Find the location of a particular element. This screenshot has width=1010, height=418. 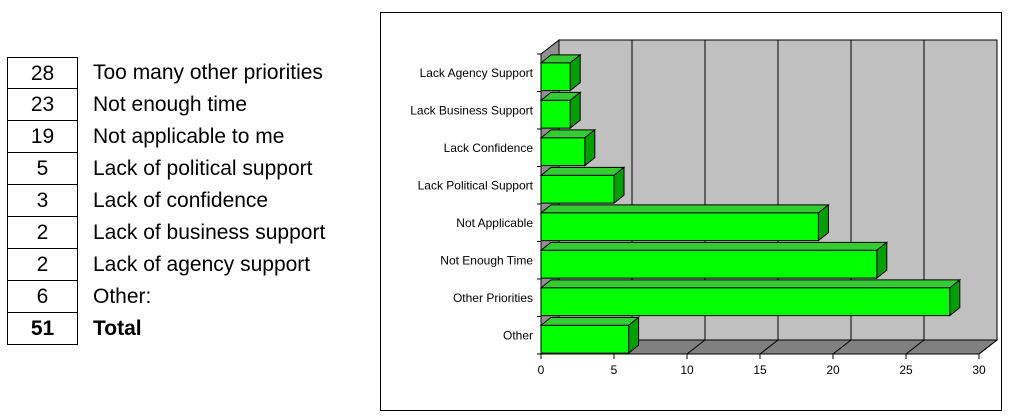

category-label: Not Enough Time is located at coordinates (486, 260).